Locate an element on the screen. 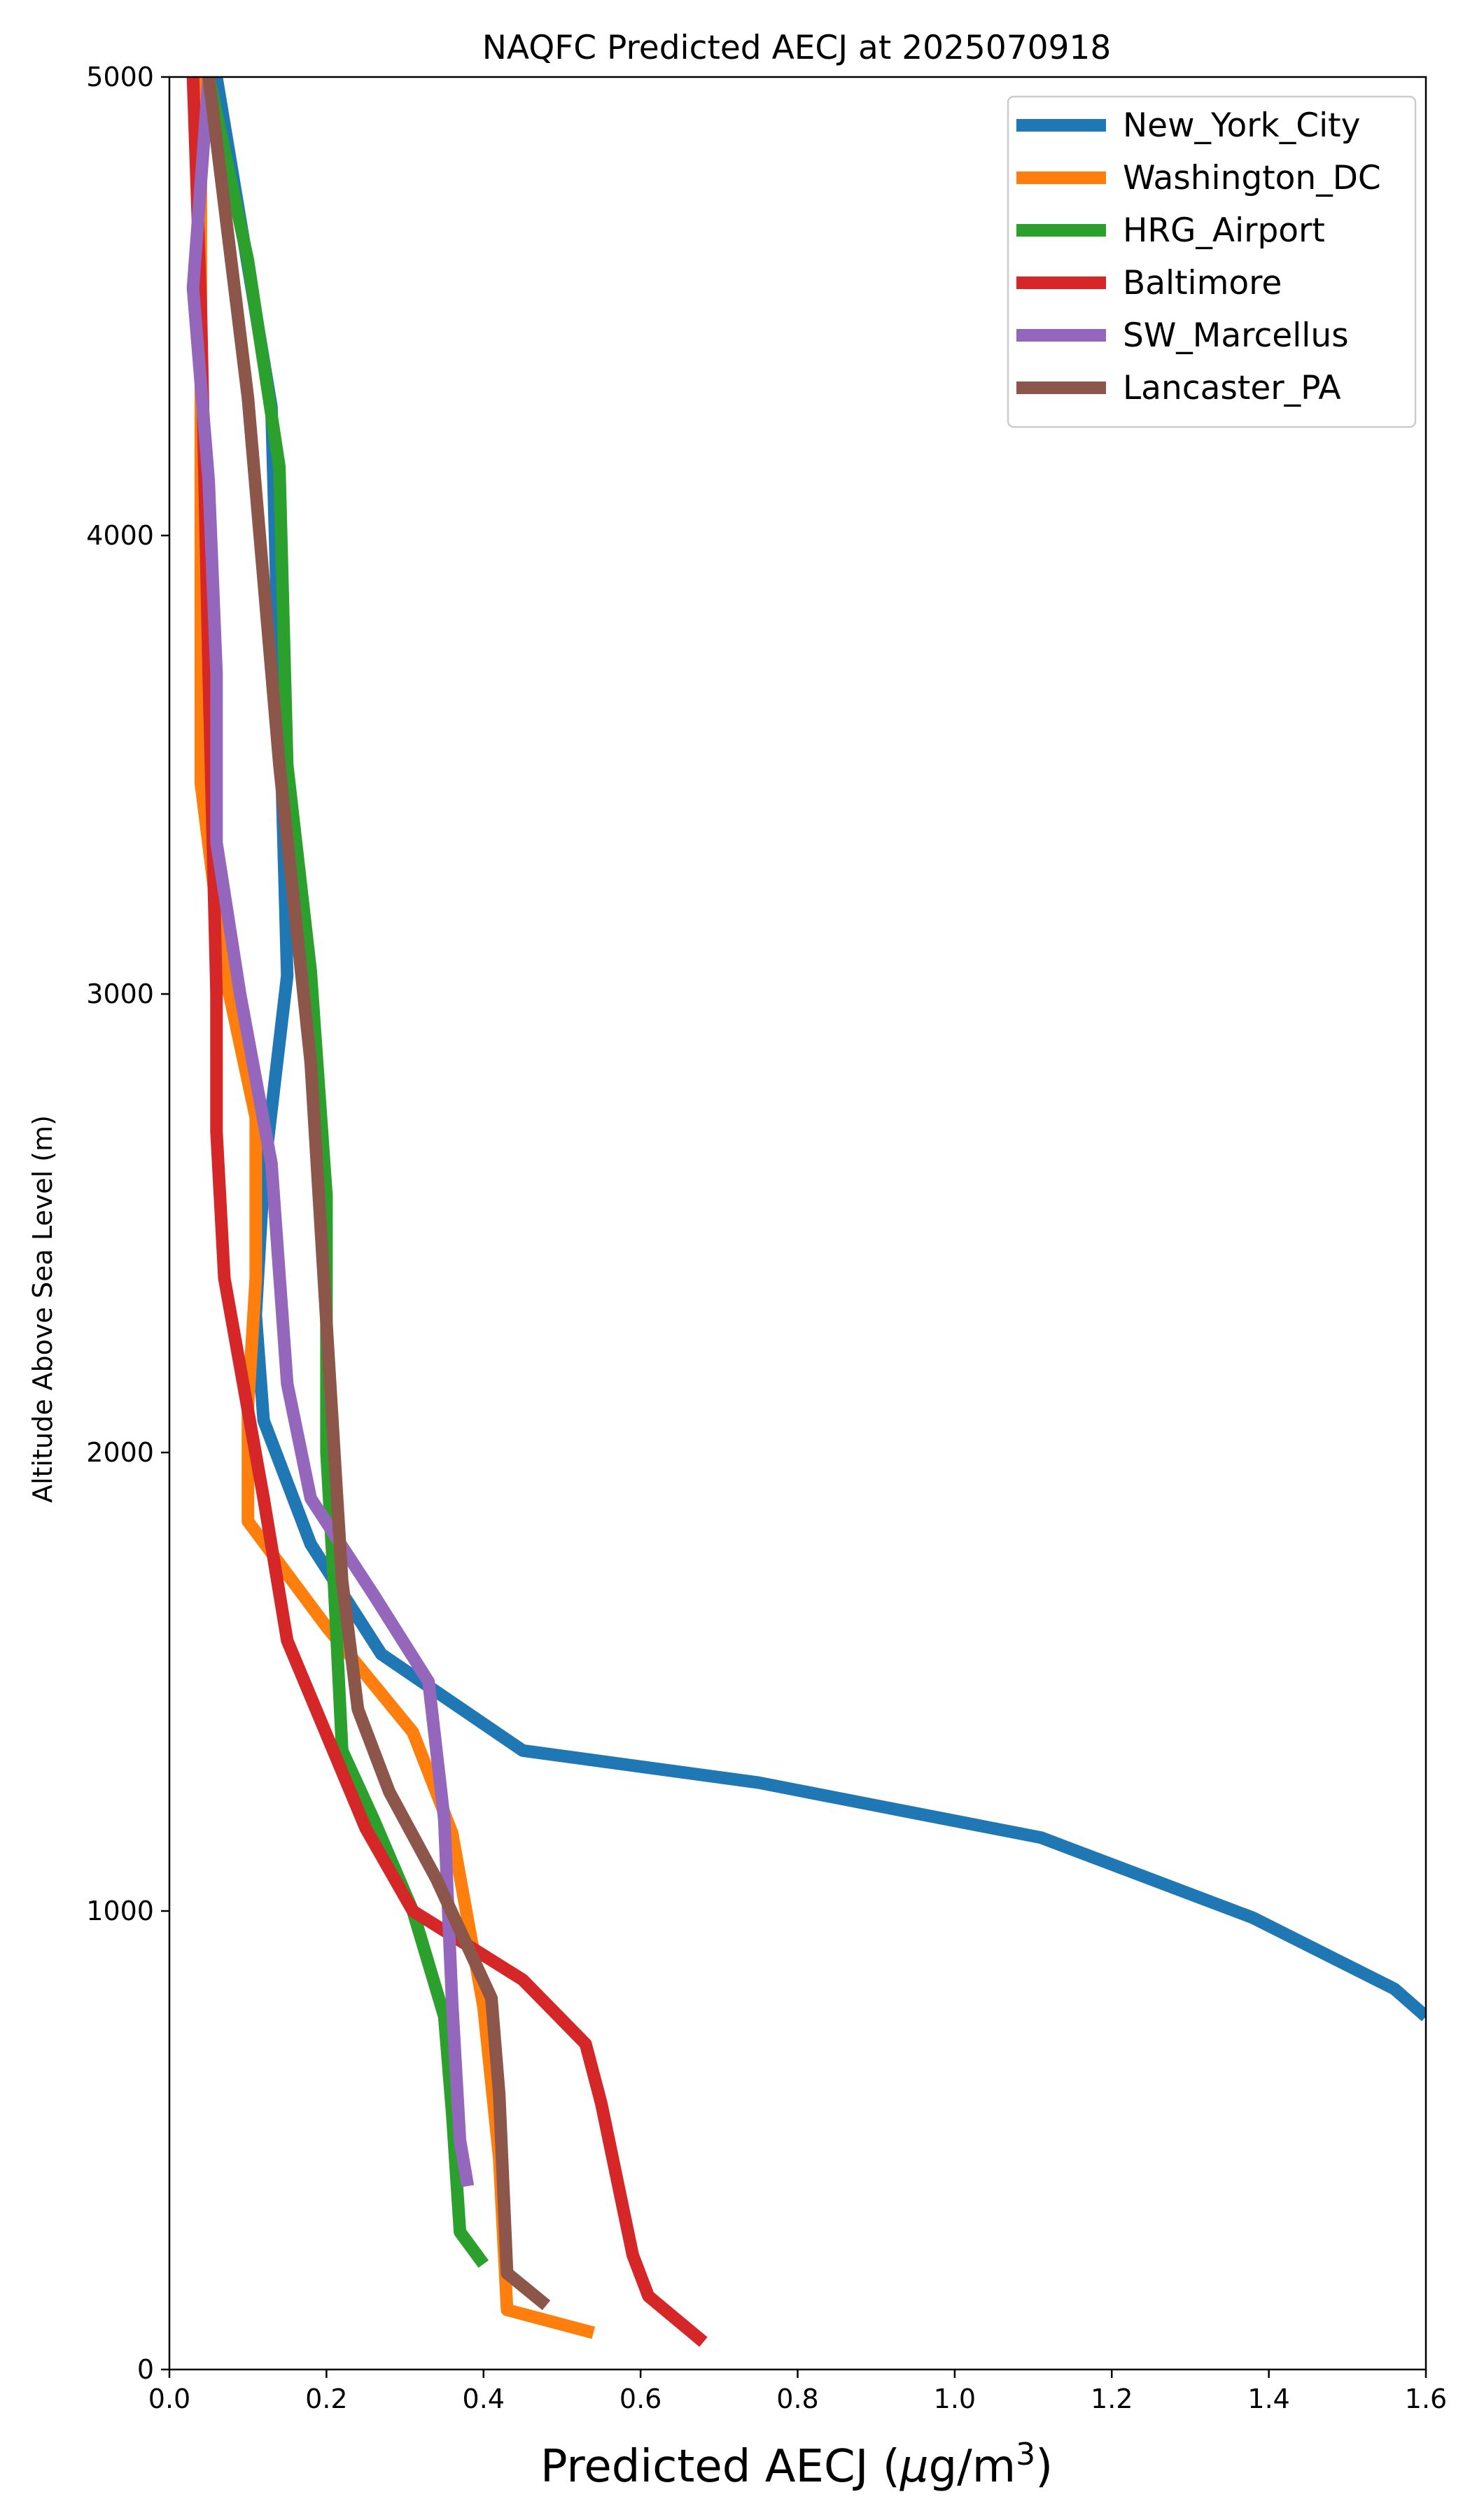 The image size is (1470, 2520). legend-label-new-york-city: New_York_City is located at coordinates (1241, 125).